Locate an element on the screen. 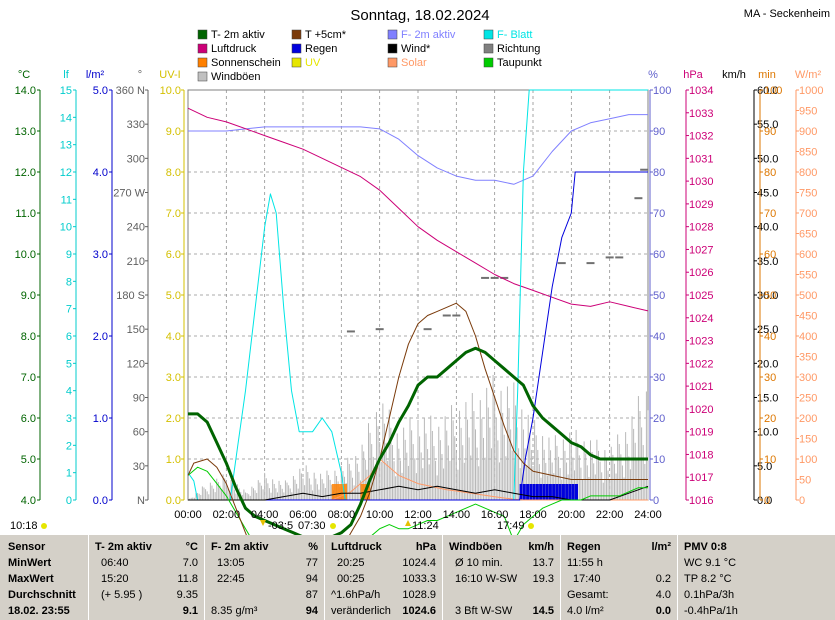  station-name: MA - Seckenheim is located at coordinates (787, 14).